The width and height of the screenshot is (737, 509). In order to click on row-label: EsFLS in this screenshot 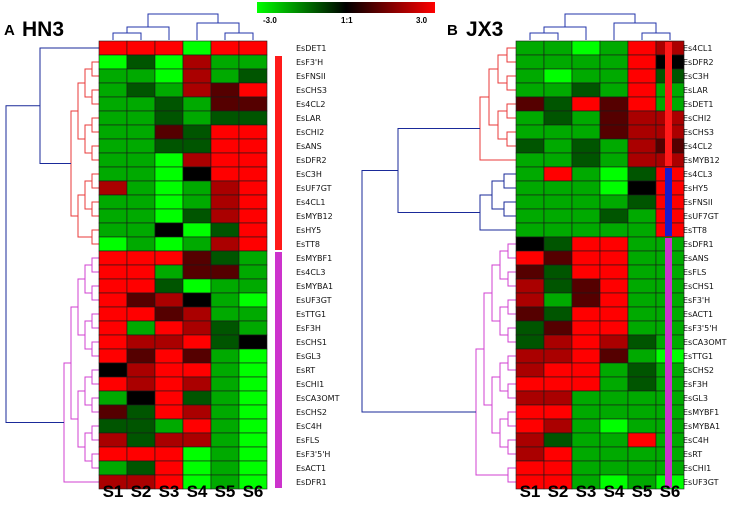, I will do `click(307, 440)`.